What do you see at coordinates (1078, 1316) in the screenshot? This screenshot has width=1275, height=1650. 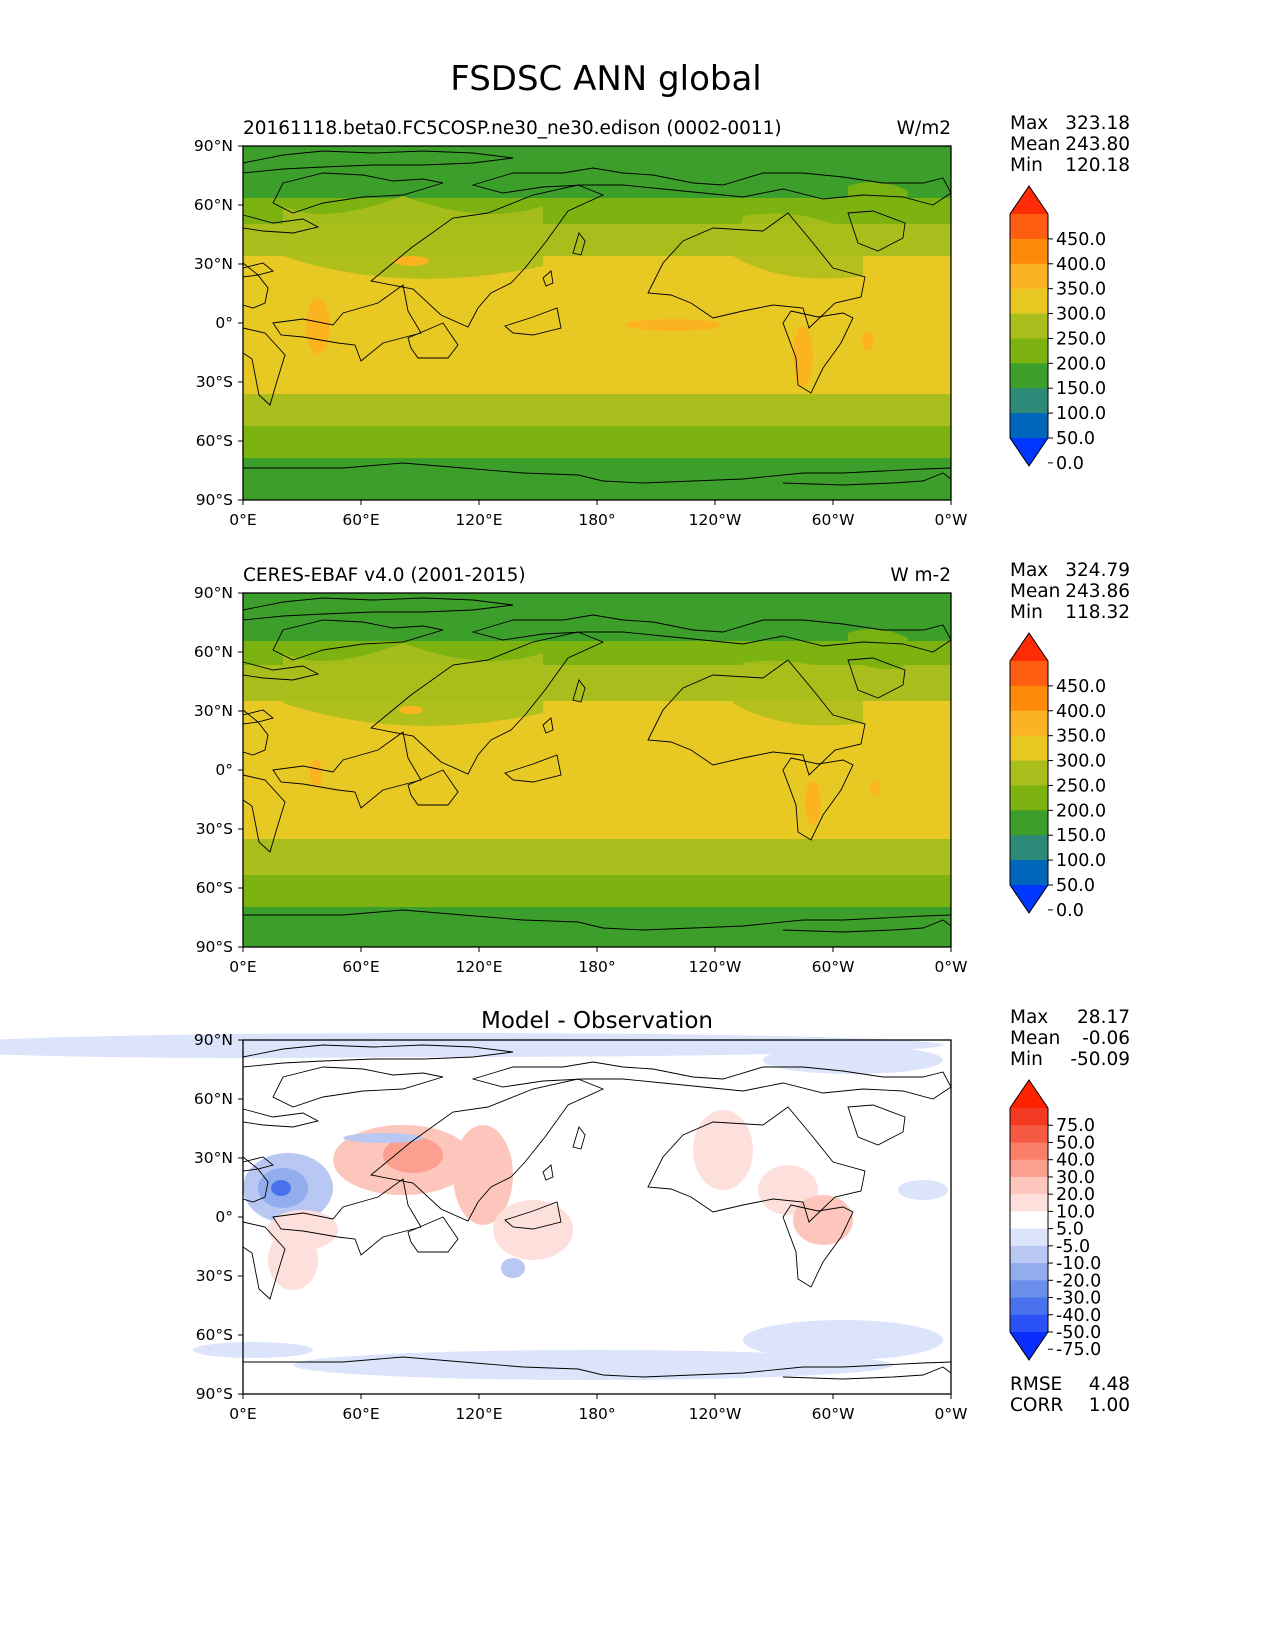 I see `colorbar-label: -40.0` at bounding box center [1078, 1316].